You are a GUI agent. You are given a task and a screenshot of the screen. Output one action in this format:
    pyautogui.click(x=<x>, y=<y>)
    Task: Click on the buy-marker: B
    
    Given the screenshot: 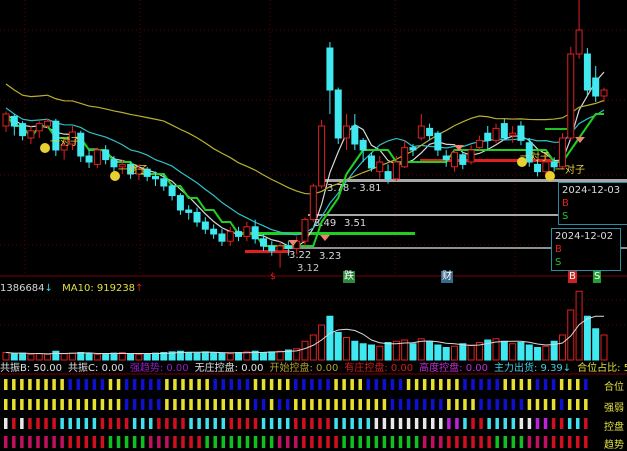 What is the action you would take?
    pyautogui.click(x=572, y=277)
    